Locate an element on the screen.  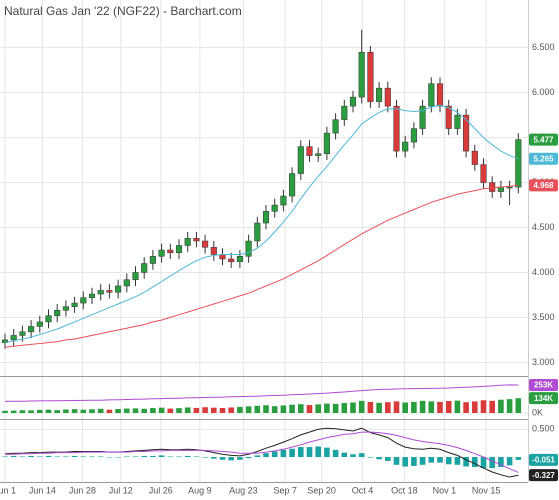
value-label: 4.968 is located at coordinates (543, 185).